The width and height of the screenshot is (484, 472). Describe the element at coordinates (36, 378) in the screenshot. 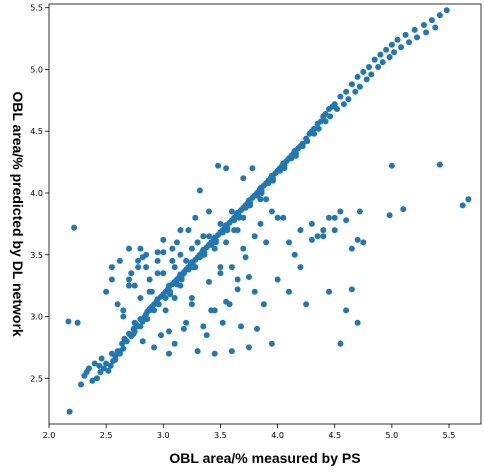

I see `y-tick-label: 2.5` at that location.